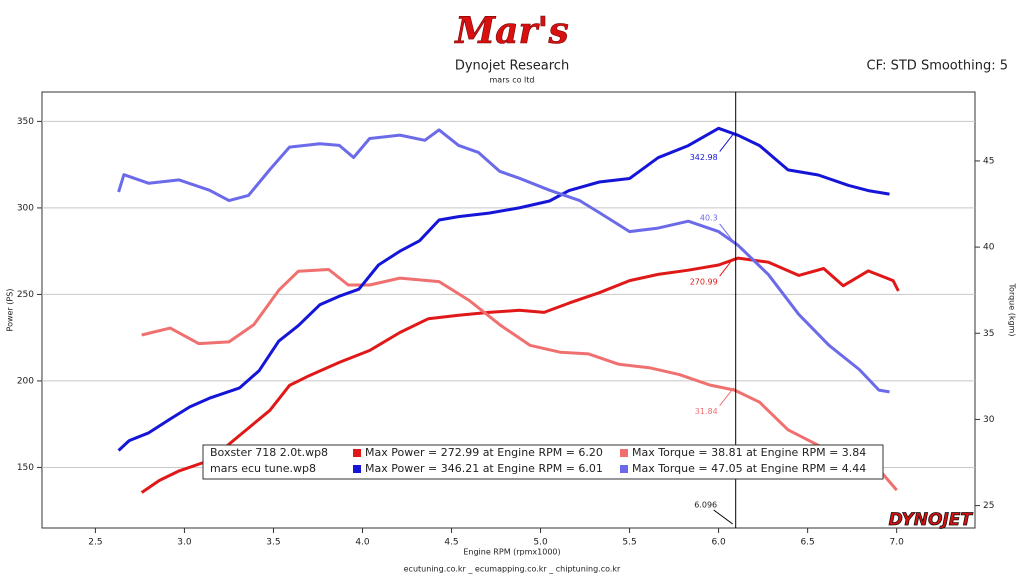 This screenshot has height=576, width=1024. I want to click on y2-tick-label: 40, so click(989, 248).